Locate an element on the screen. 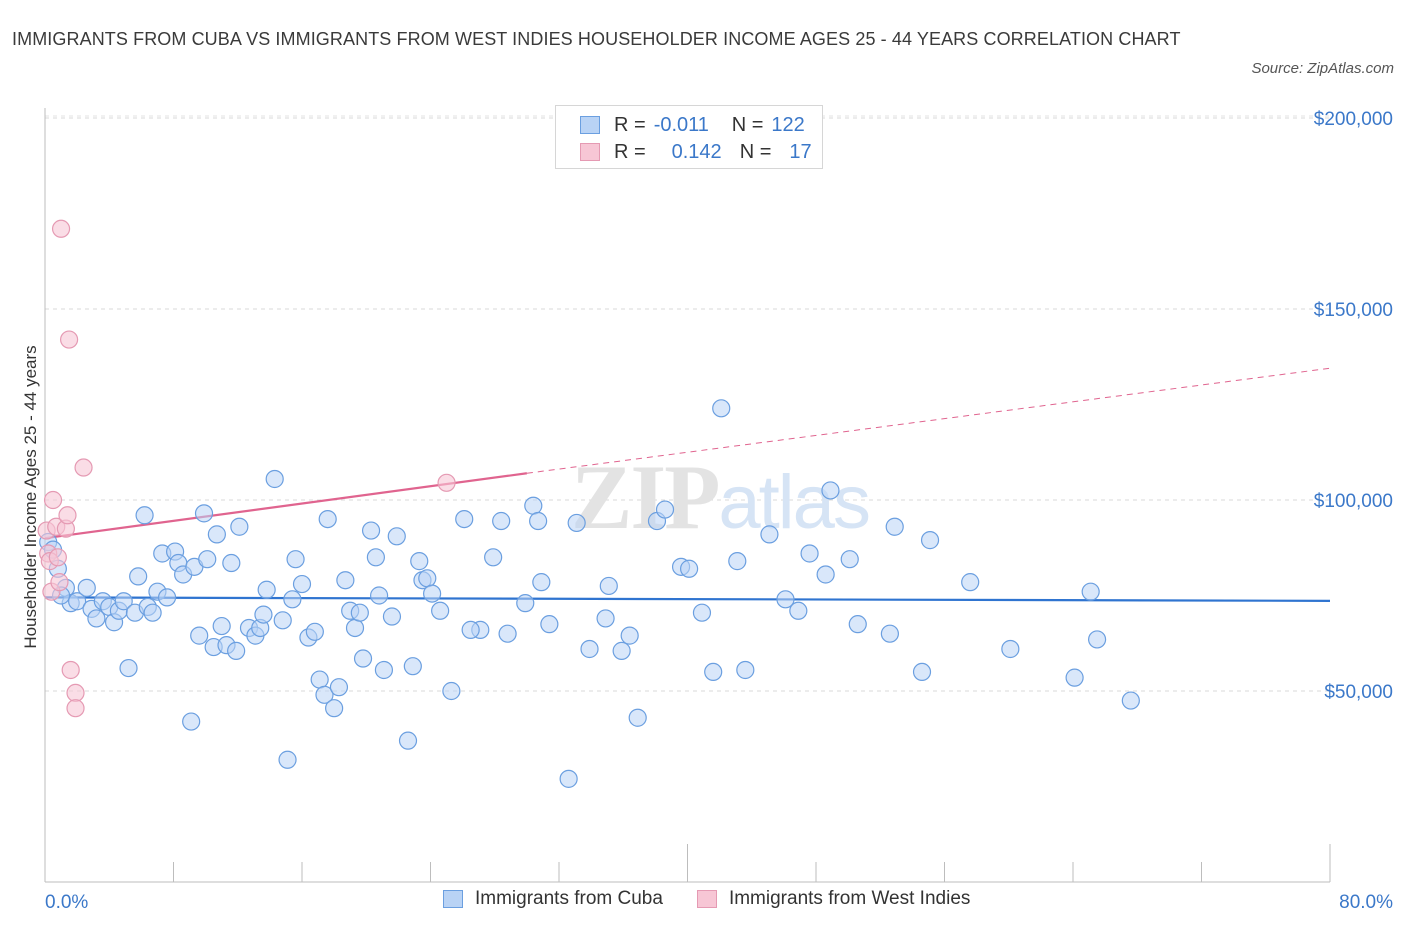 This screenshot has height=930, width=1406. y-tick-label: $150,000 is located at coordinates (1353, 310).